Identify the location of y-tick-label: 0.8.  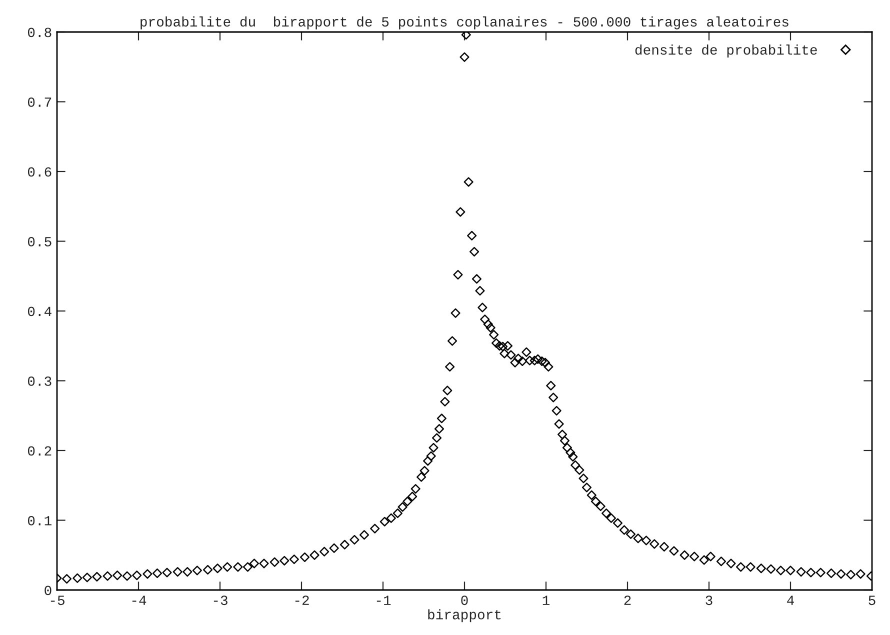
(40, 33).